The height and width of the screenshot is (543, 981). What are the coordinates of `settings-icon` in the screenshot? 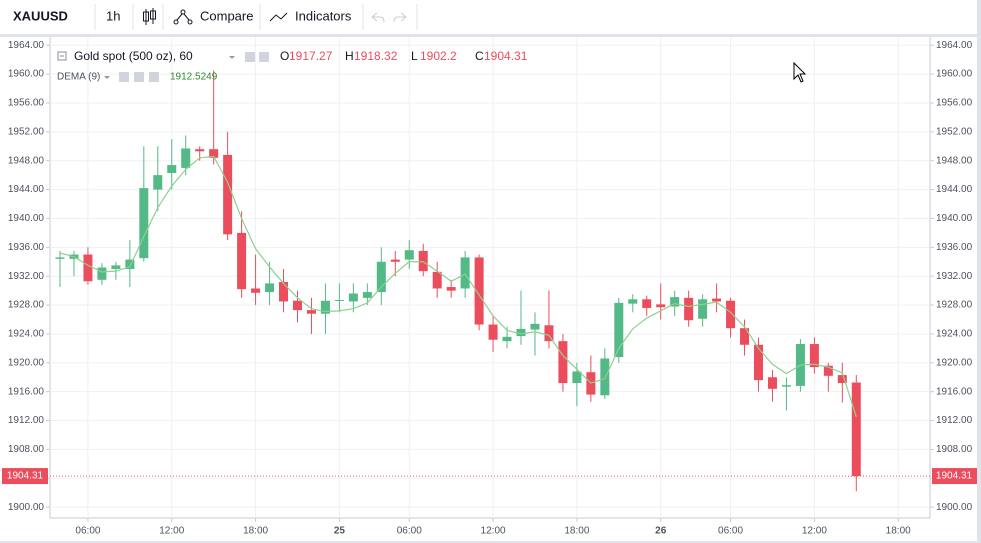 It's located at (250, 57).